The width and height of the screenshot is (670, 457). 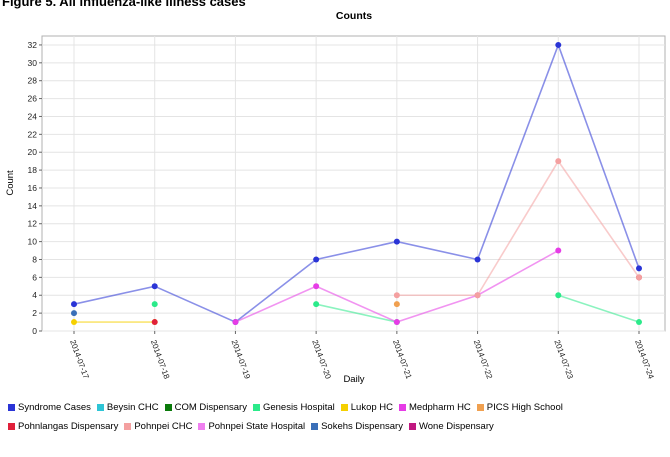 I want to click on x-tick-label: 2014-07-24, so click(x=644, y=360).